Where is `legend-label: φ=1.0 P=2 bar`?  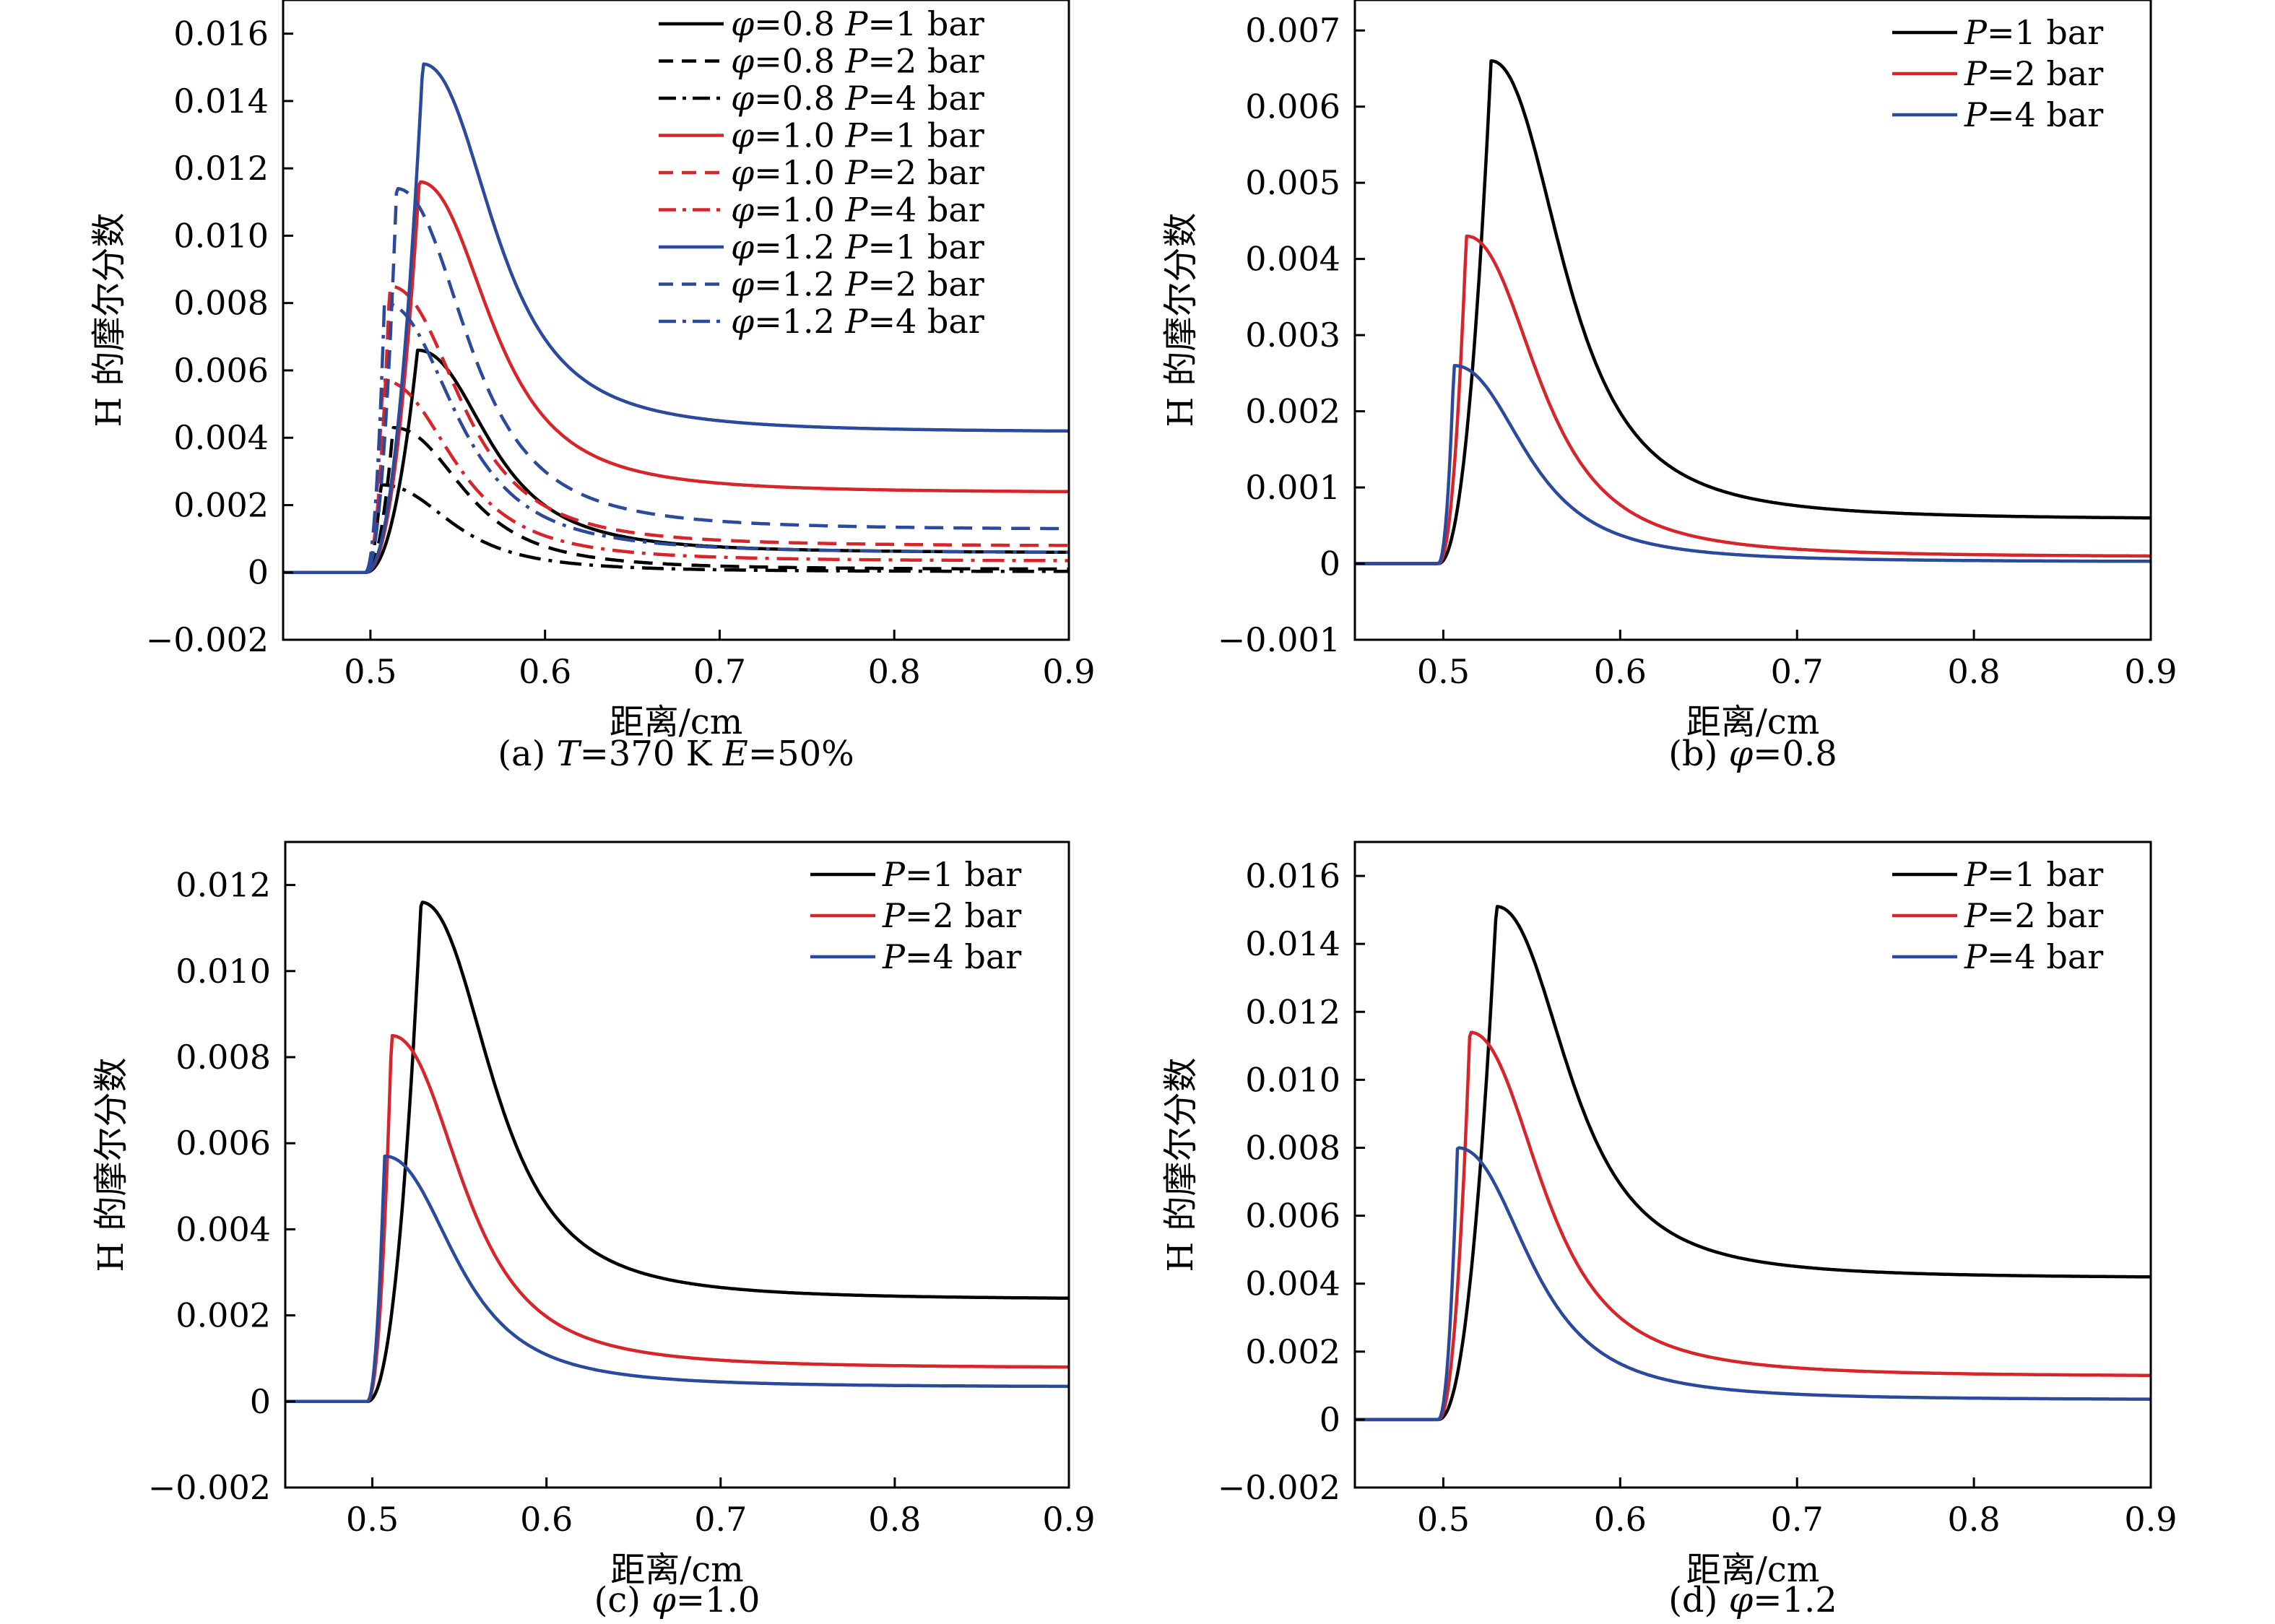 legend-label: φ=1.0 P=2 bar is located at coordinates (857, 172).